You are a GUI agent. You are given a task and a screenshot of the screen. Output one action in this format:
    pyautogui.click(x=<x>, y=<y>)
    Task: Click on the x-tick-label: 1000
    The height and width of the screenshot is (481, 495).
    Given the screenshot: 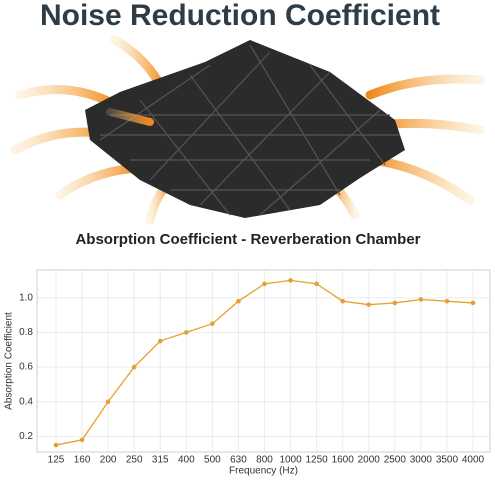 What is the action you would take?
    pyautogui.click(x=290, y=460)
    